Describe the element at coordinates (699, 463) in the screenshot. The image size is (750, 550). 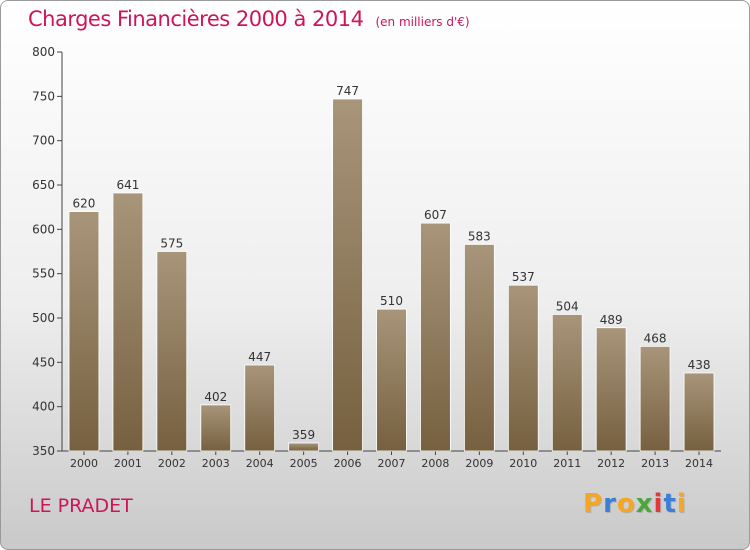
I see `x-tick-label: 2014` at that location.